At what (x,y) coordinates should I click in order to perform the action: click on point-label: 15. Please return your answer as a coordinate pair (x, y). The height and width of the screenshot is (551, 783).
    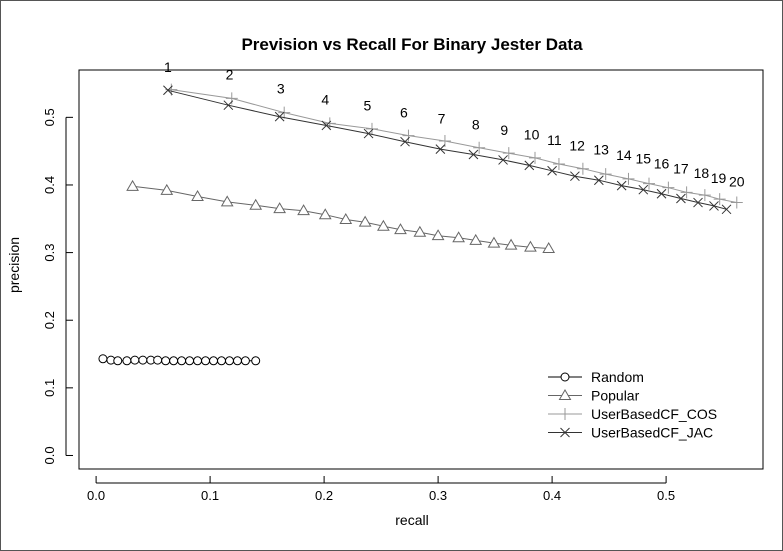
    Looking at the image, I should click on (644, 158).